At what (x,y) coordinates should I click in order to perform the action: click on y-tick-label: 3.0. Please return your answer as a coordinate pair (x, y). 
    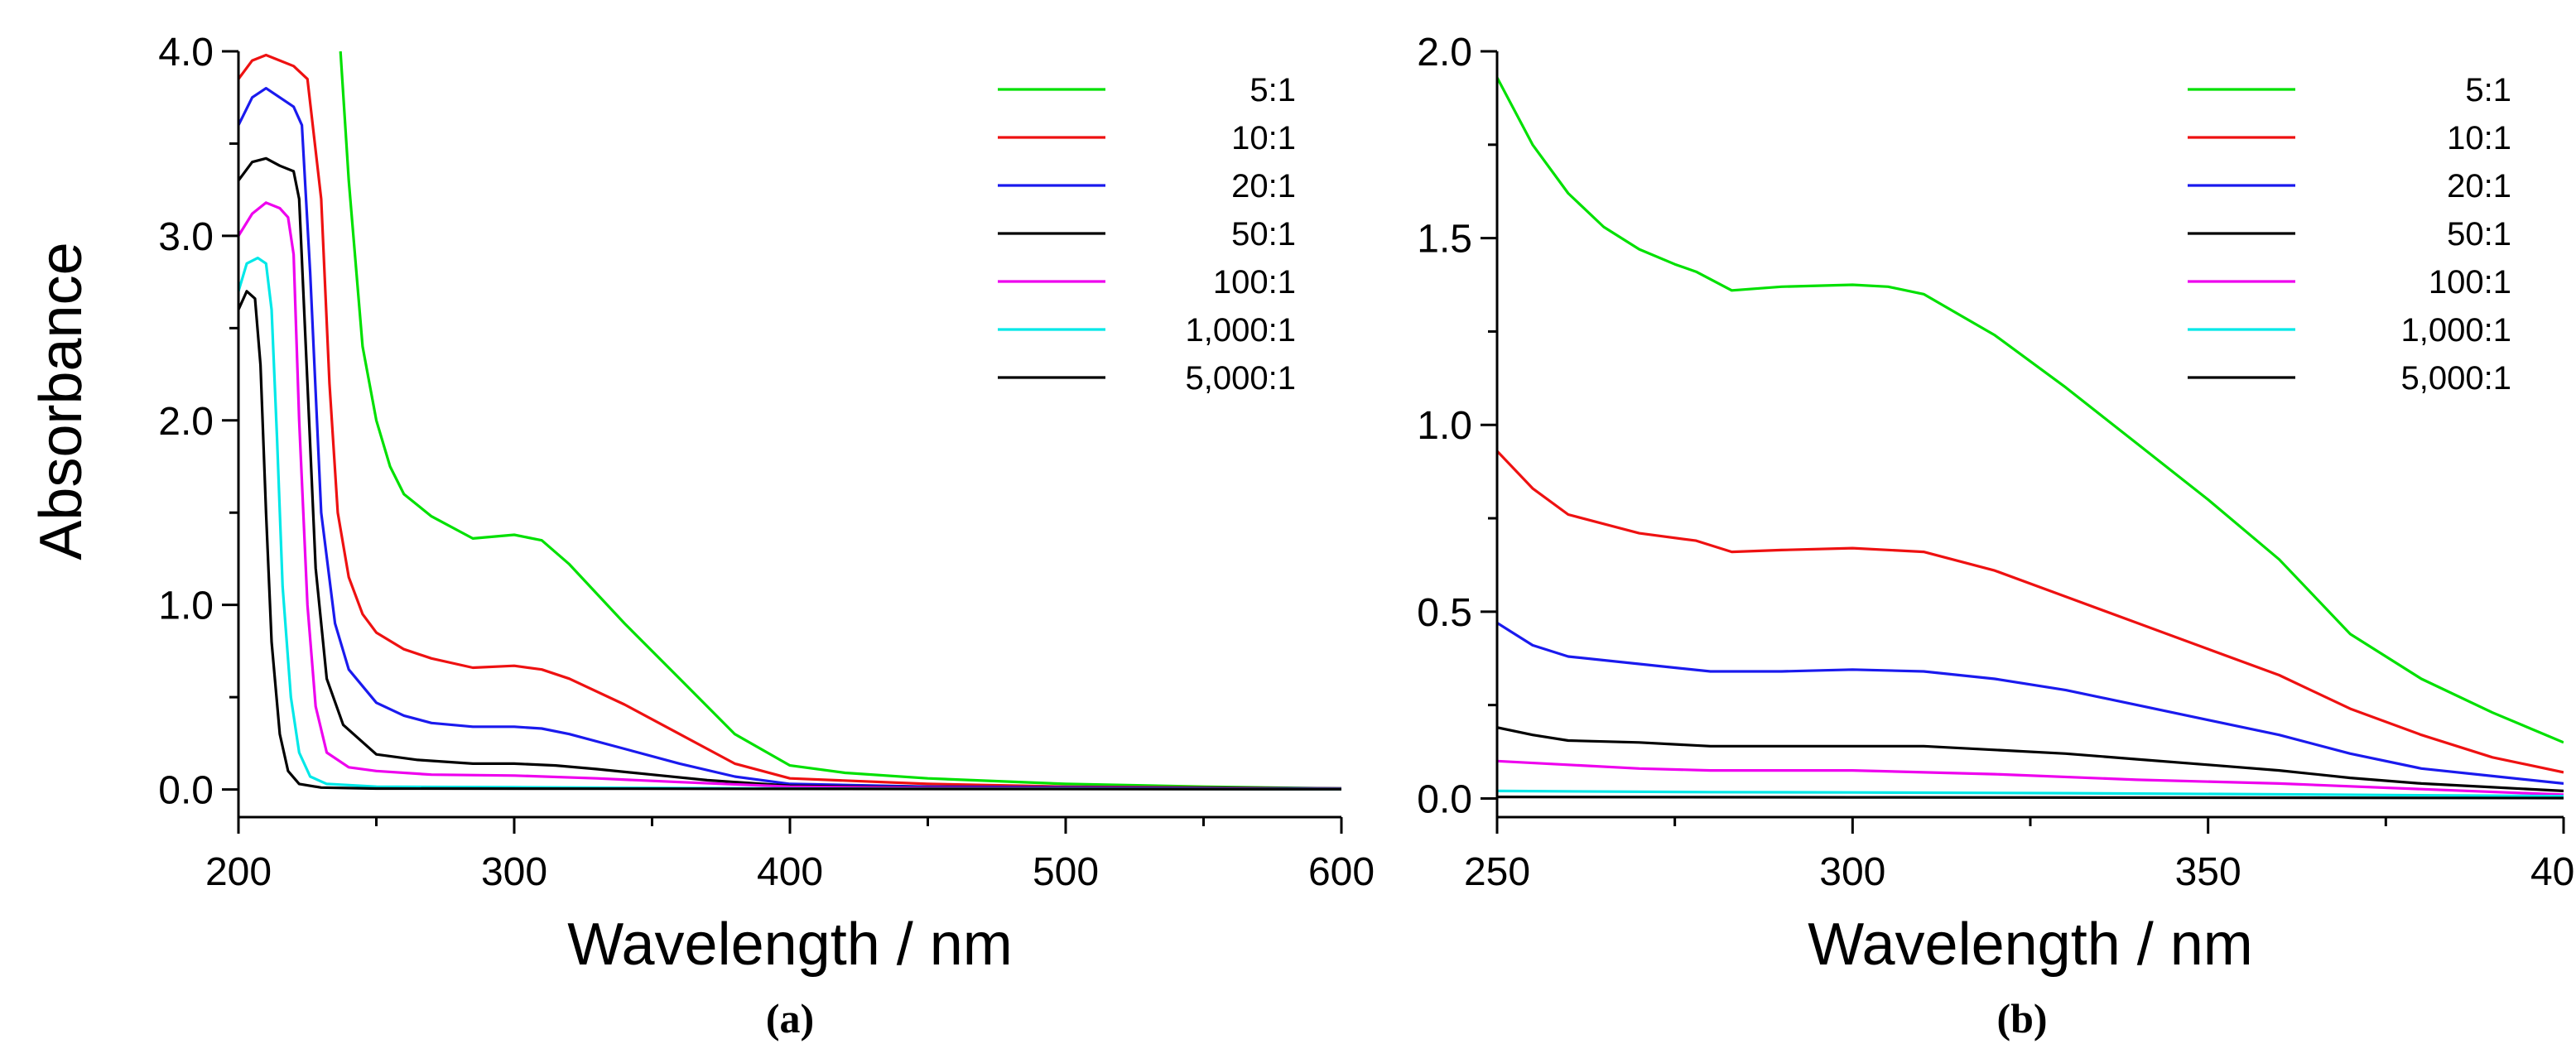
    Looking at the image, I should click on (186, 237).